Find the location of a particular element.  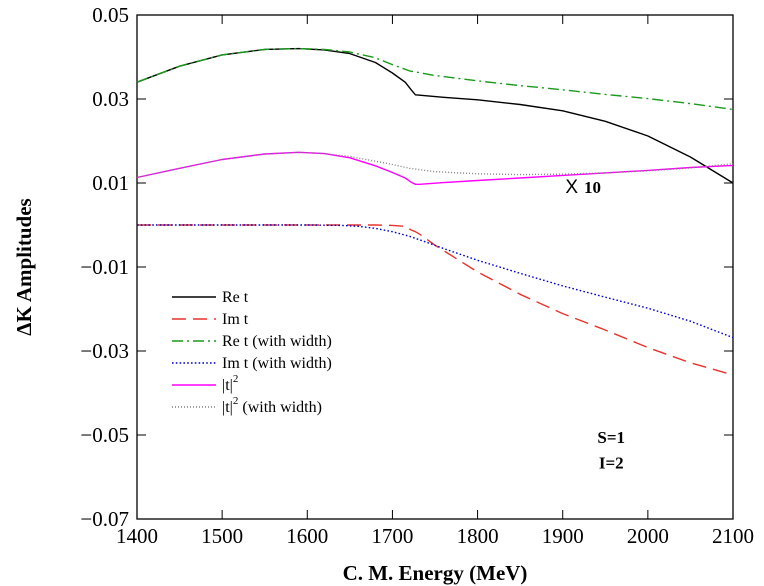

annotation-times: X is located at coordinates (571, 187).